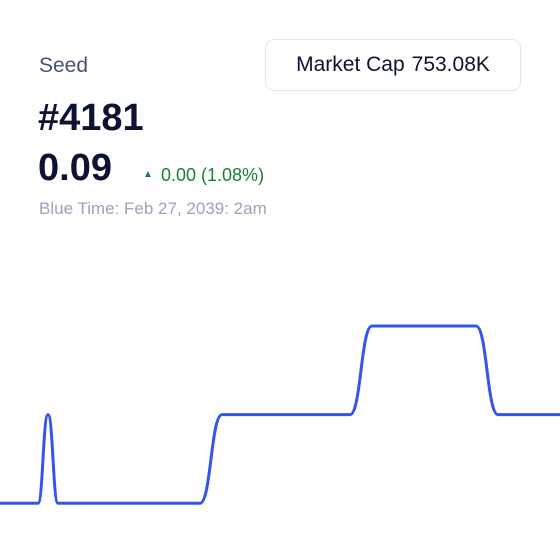 Image resolution: width=560 pixels, height=560 pixels. Describe the element at coordinates (350, 64) in the screenshot. I see `market-cap-label: Market Cap` at that location.